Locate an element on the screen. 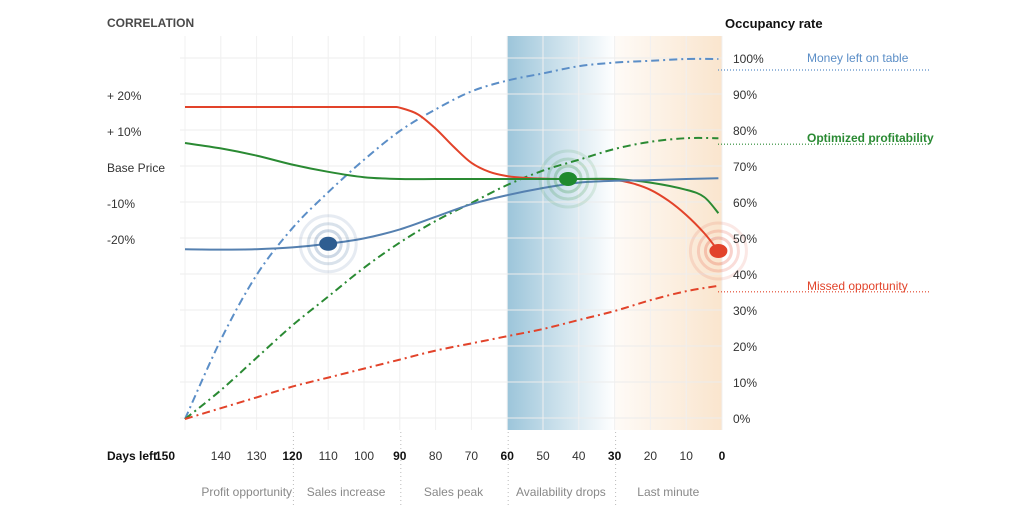 The width and height of the screenshot is (1021, 520). price-line-green is located at coordinates (452, 178).